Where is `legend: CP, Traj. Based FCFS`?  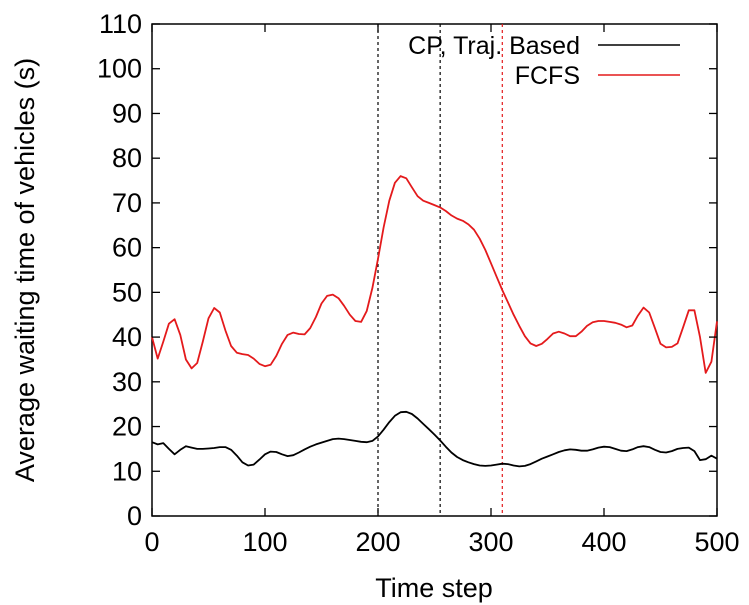 legend: CP, Traj. Based FCFS is located at coordinates (544, 61).